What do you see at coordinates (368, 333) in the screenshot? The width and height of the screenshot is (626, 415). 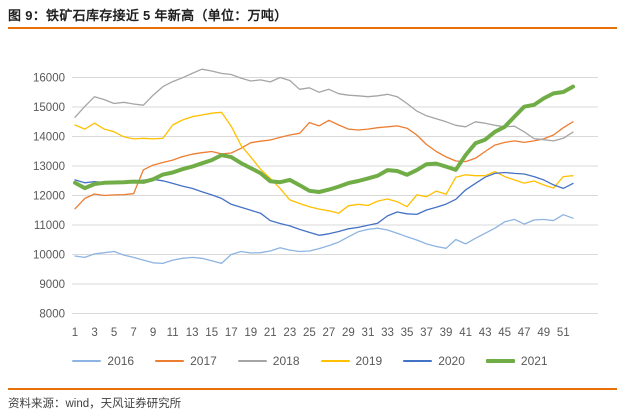 I see `x-tick-31: 31` at bounding box center [368, 333].